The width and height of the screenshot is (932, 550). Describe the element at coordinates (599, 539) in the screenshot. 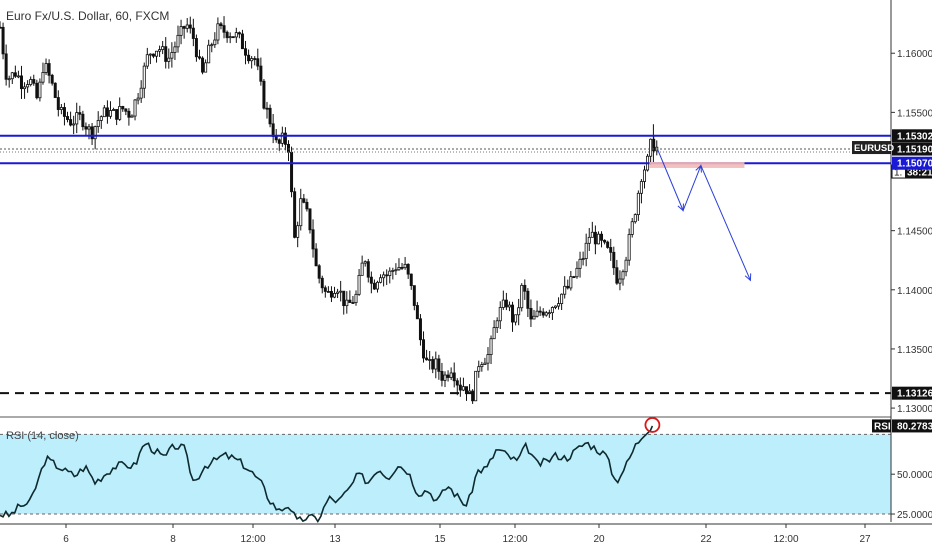

I see `time-tick-label: 20` at that location.